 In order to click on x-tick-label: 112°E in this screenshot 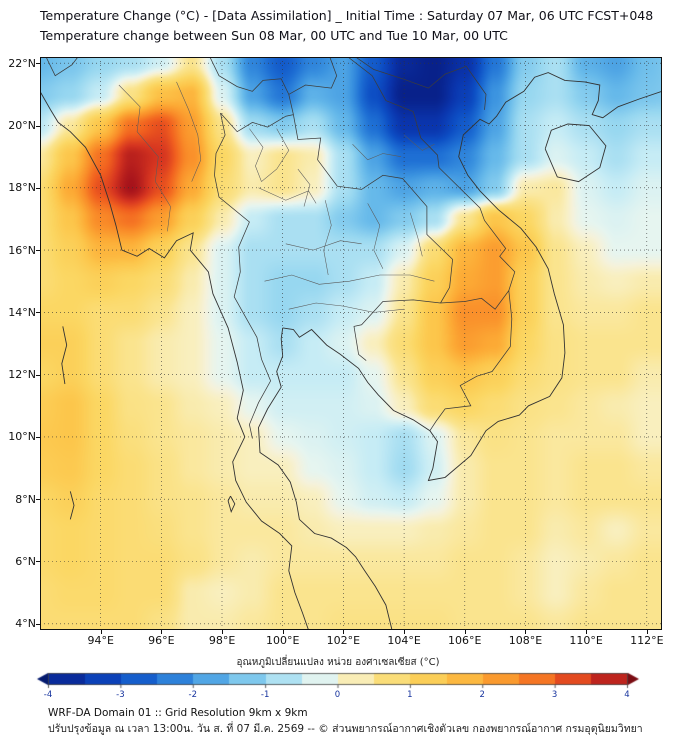, I will do `click(647, 640)`.